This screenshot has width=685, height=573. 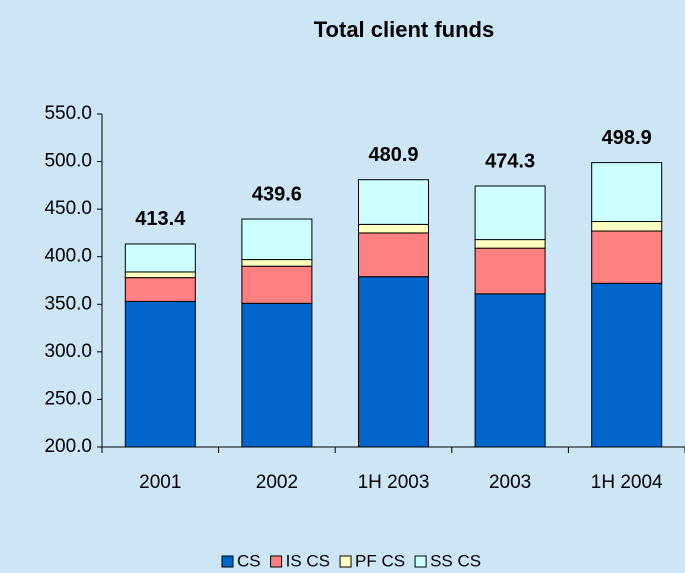 I want to click on x-tick-label: 2003, so click(x=510, y=482).